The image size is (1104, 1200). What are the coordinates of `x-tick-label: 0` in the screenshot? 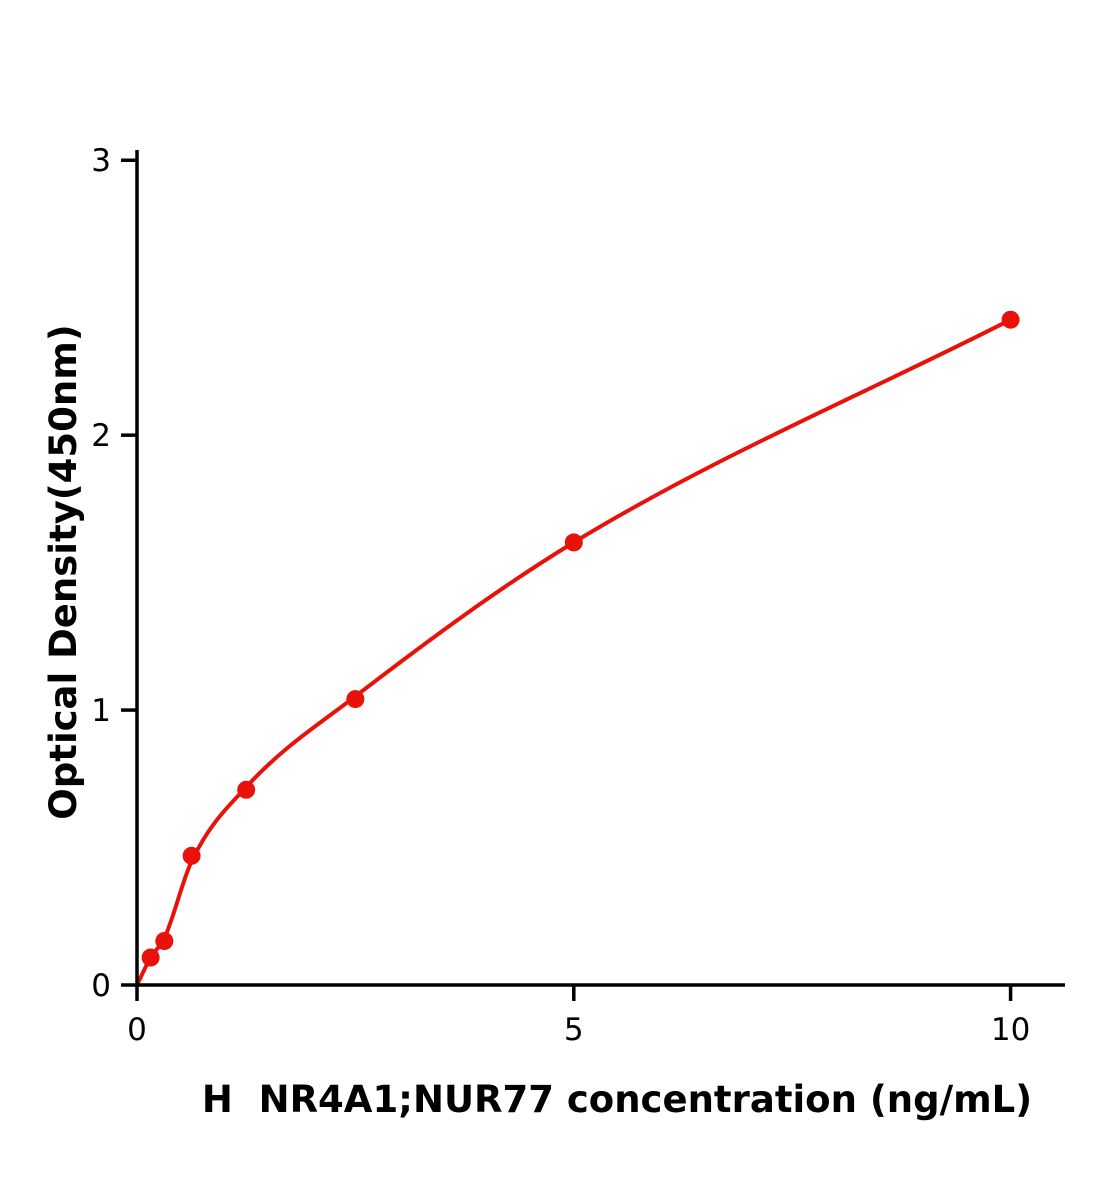 It's located at (137, 1030).